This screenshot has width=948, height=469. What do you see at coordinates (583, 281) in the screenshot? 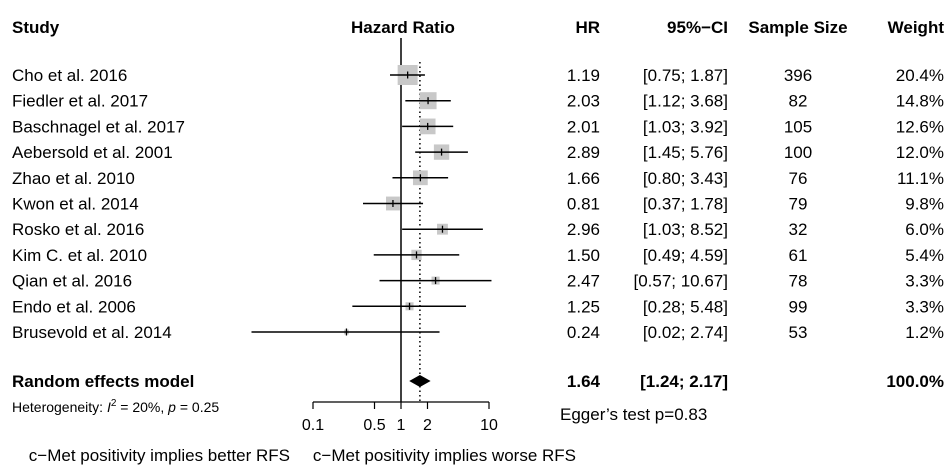
I see `study-hr: 2.47` at bounding box center [583, 281].